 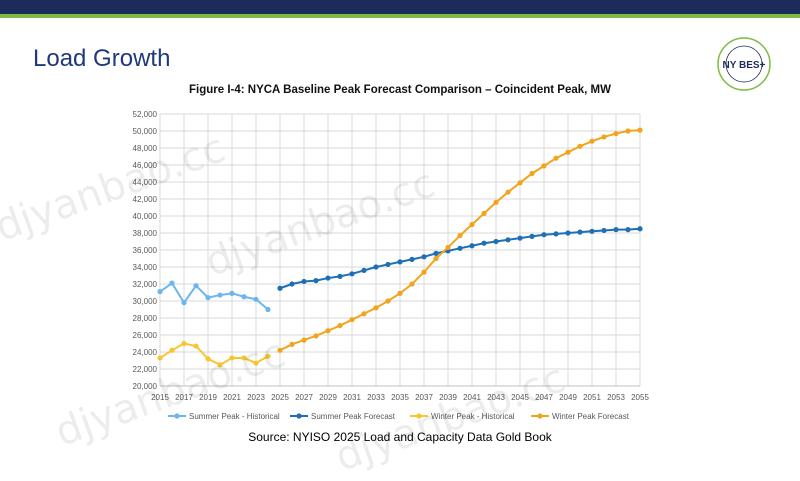 What do you see at coordinates (256, 397) in the screenshot?
I see `x-tick-label: 2023` at bounding box center [256, 397].